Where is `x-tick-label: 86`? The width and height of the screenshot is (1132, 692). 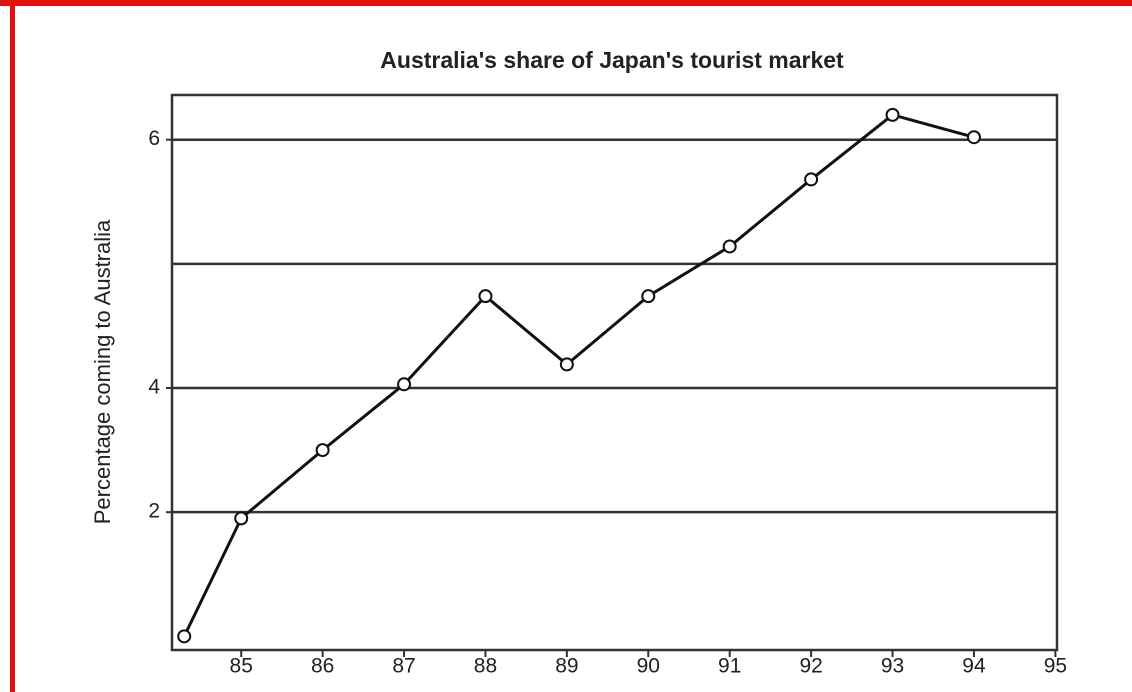 x-tick-label: 86 is located at coordinates (322, 666).